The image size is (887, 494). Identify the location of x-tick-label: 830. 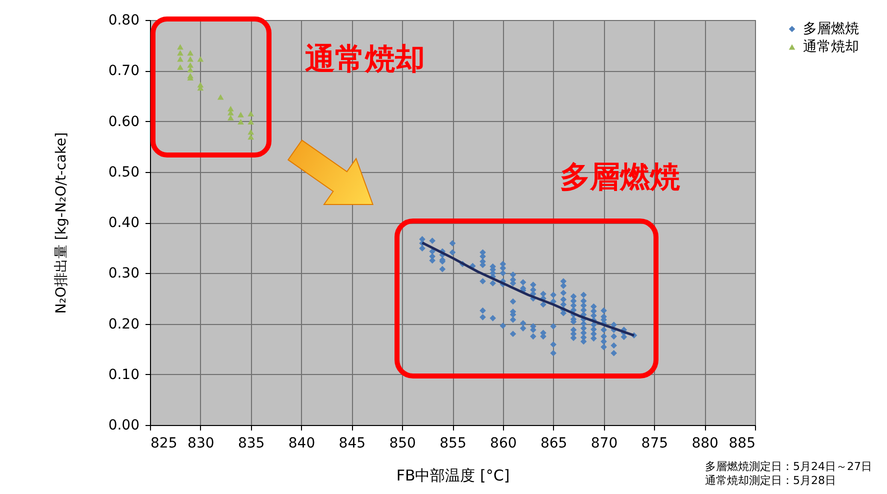
(201, 444).